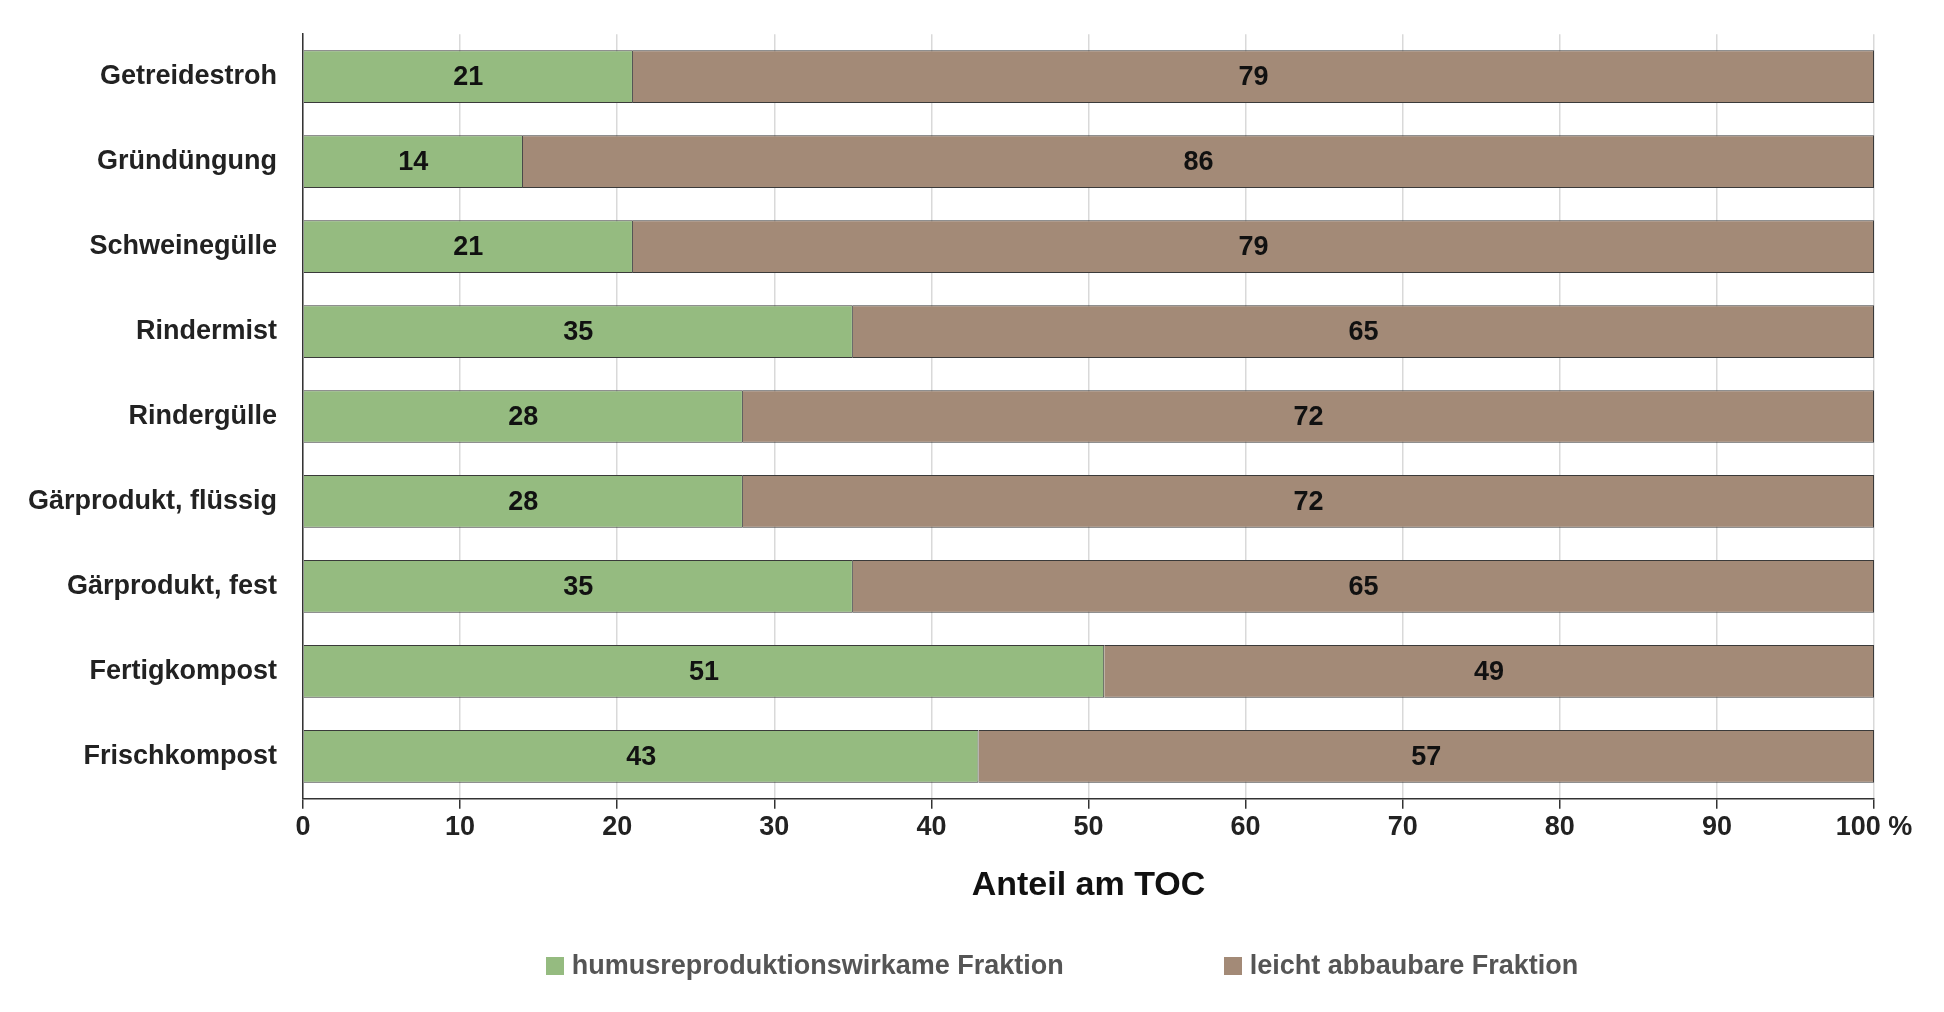 This screenshot has width=1944, height=1012. What do you see at coordinates (187, 160) in the screenshot?
I see `y-tick-label: Gründüngung` at bounding box center [187, 160].